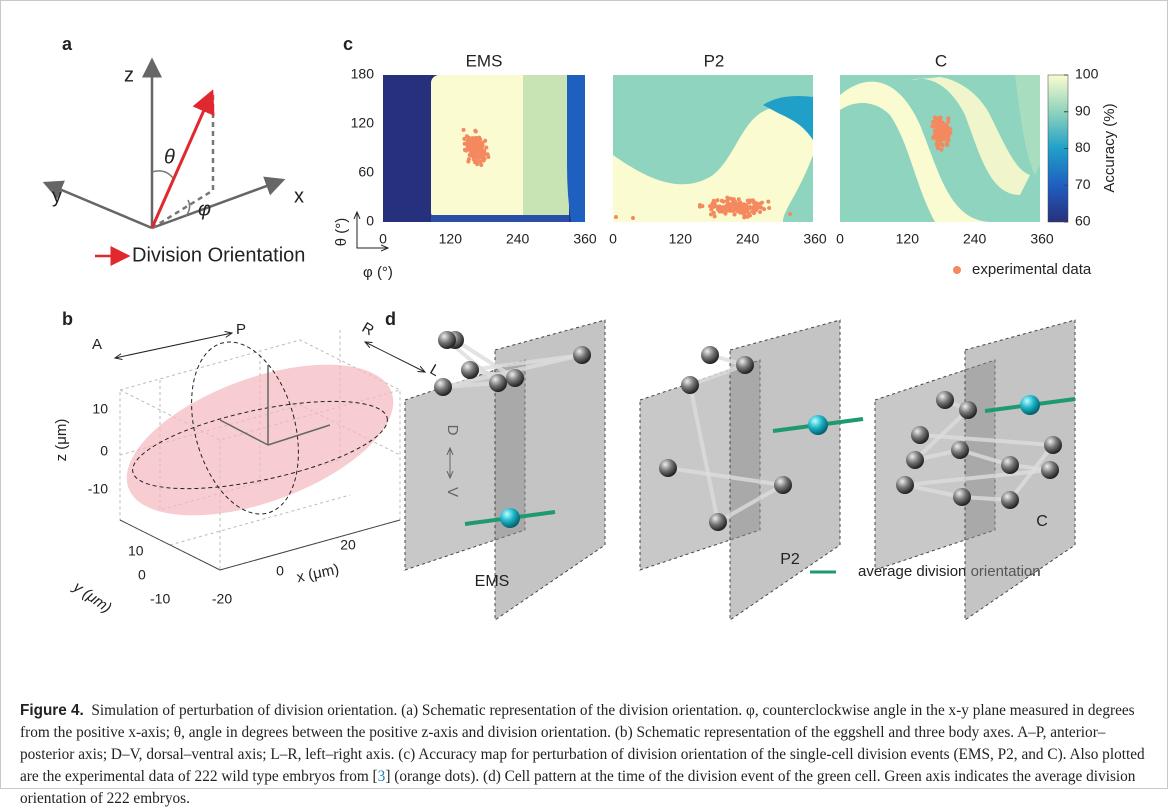 Image resolution: width=1168 pixels, height=810 pixels. Describe the element at coordinates (160, 599) in the screenshot. I see `y-tick-label: -10` at that location.